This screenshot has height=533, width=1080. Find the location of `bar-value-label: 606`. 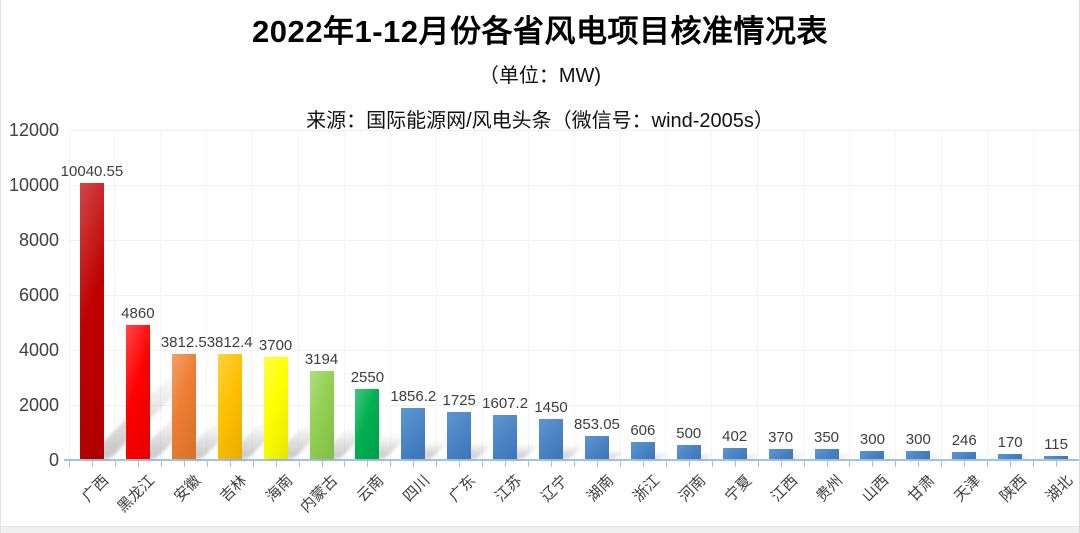

bar-value-label: 606 is located at coordinates (643, 431).